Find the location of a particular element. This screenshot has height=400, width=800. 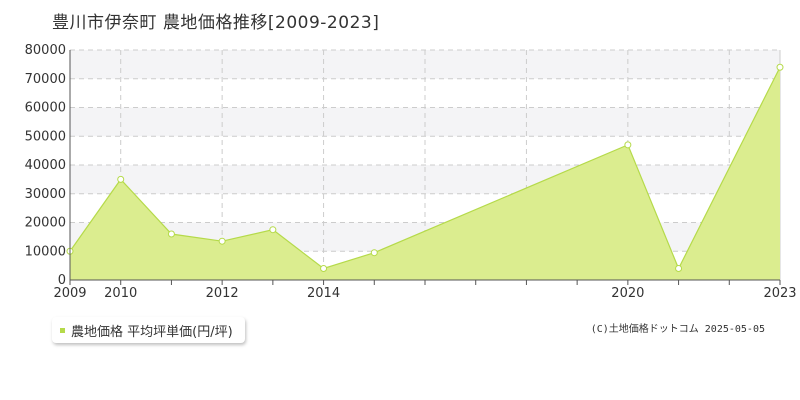

legend-swatch is located at coordinates (62, 330).